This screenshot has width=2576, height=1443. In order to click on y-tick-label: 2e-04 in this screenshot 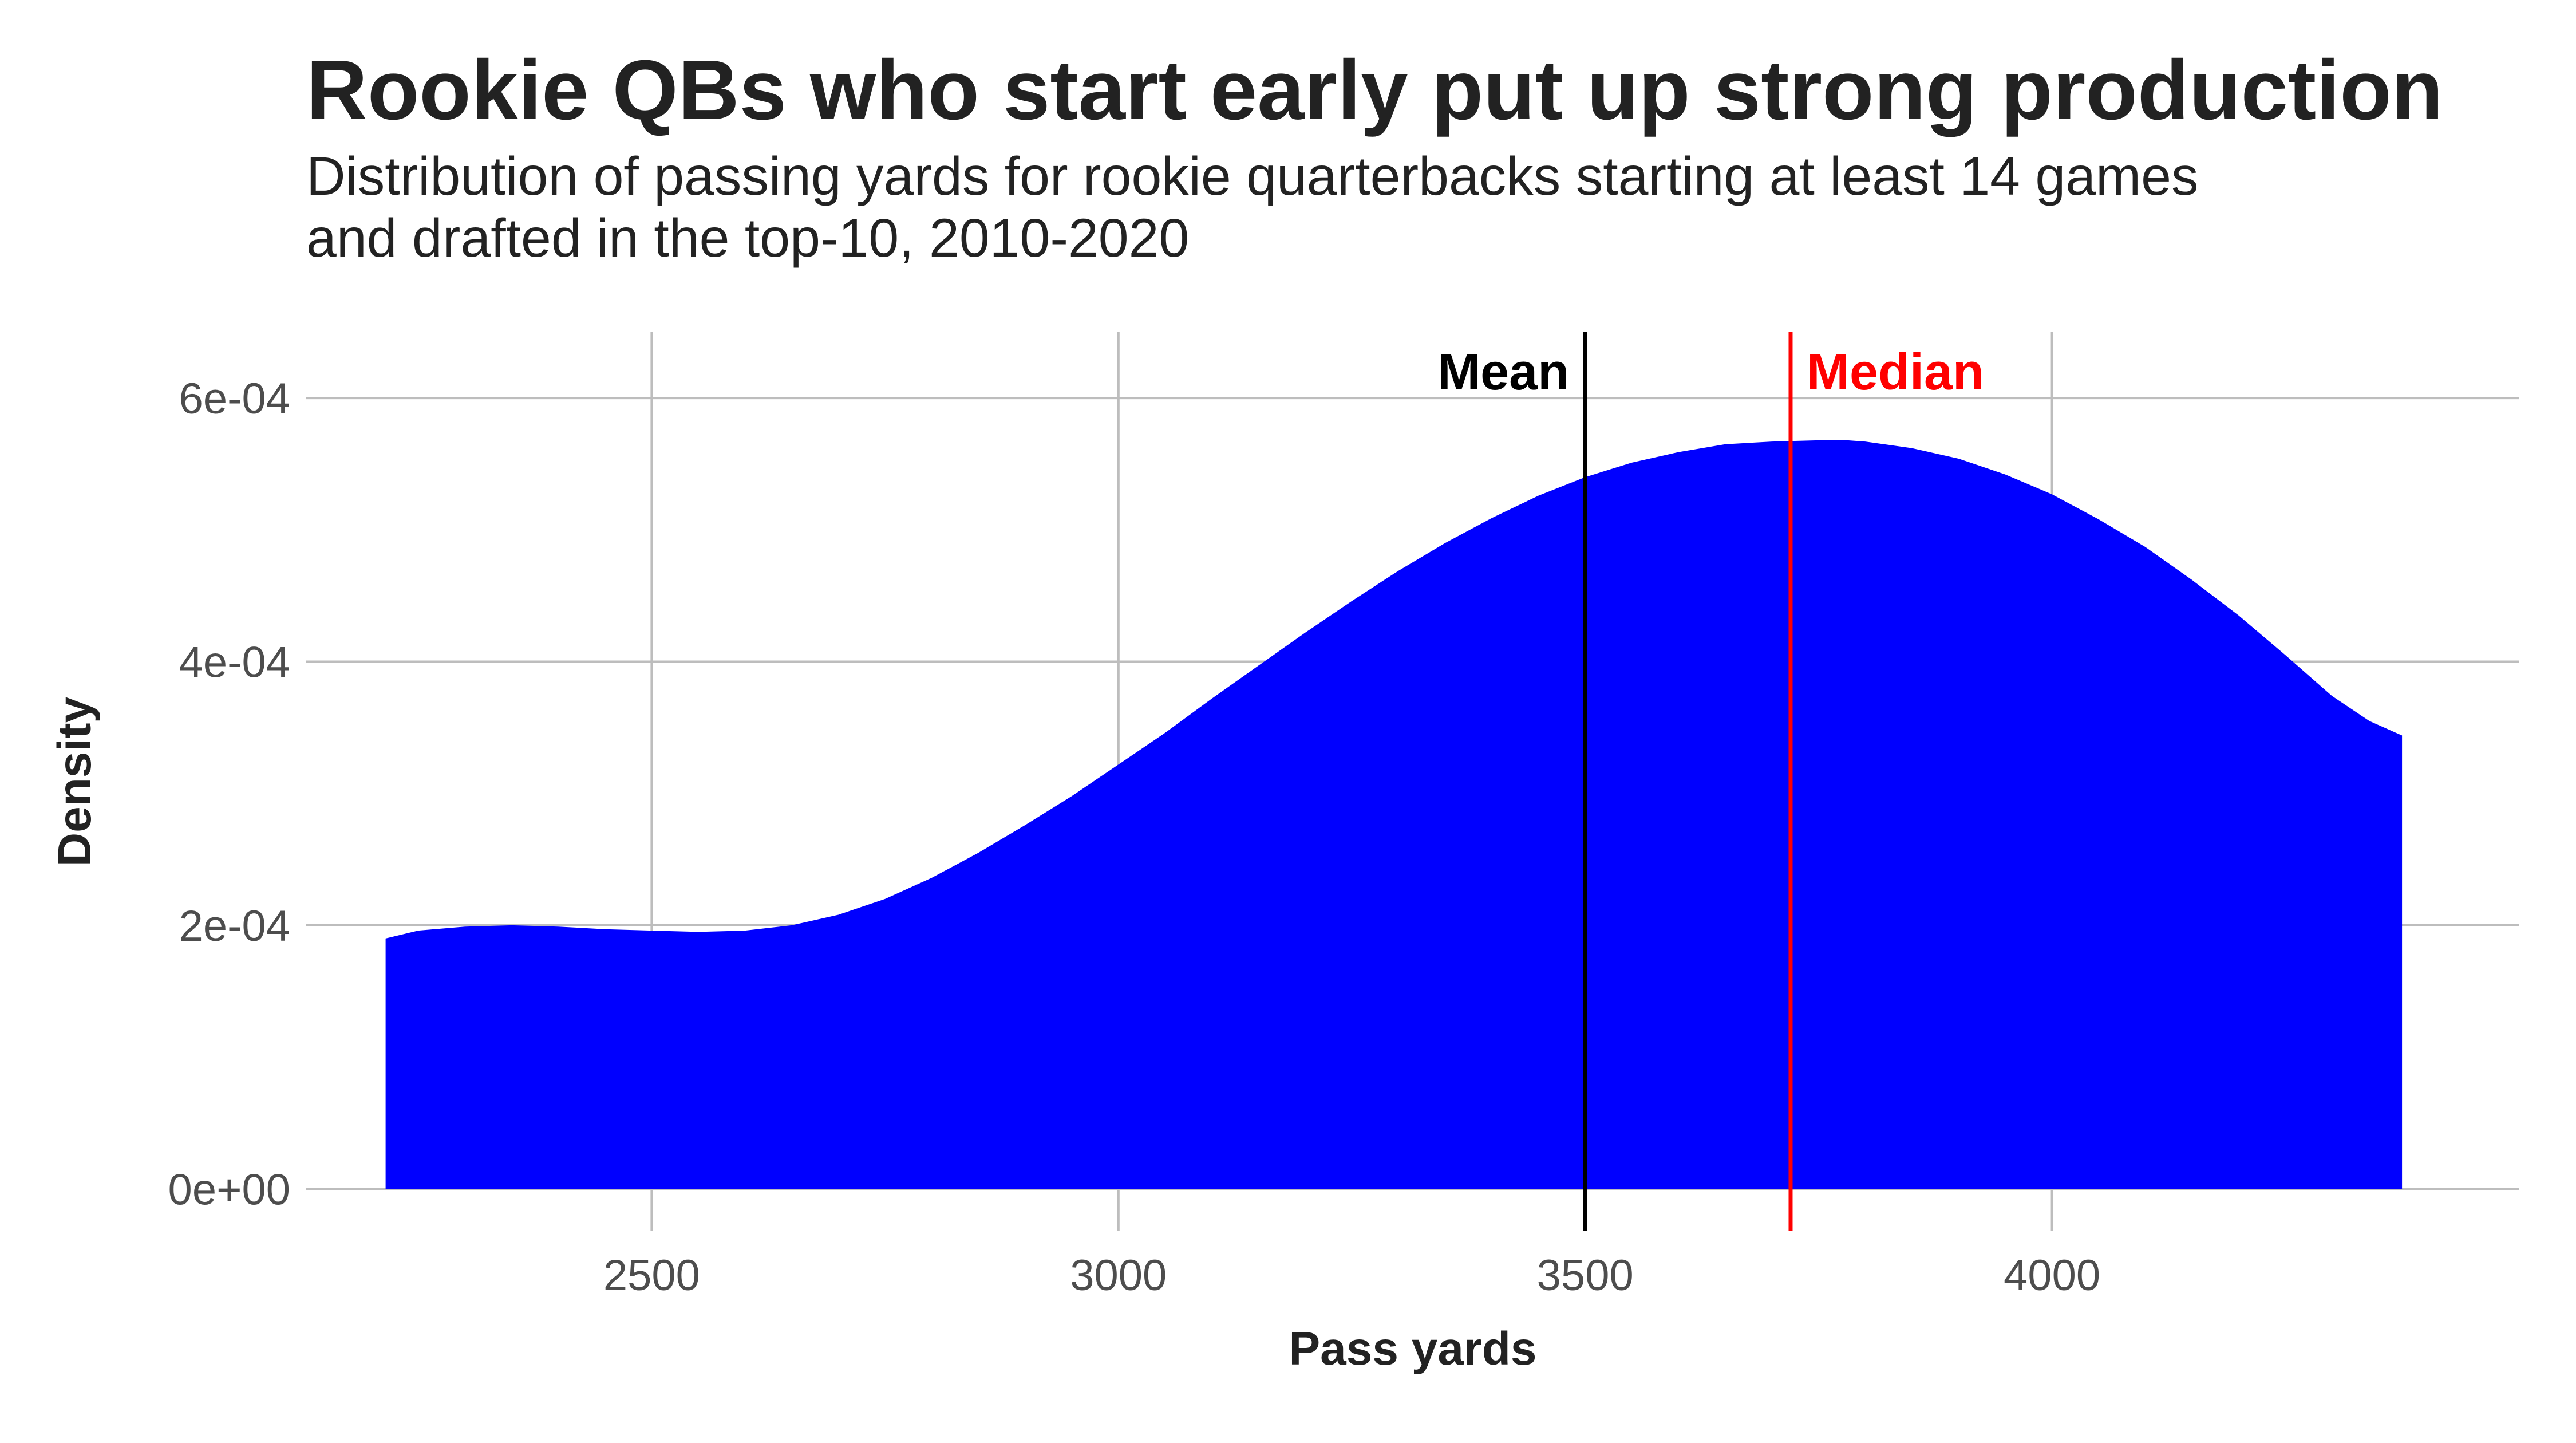, I will do `click(234, 926)`.